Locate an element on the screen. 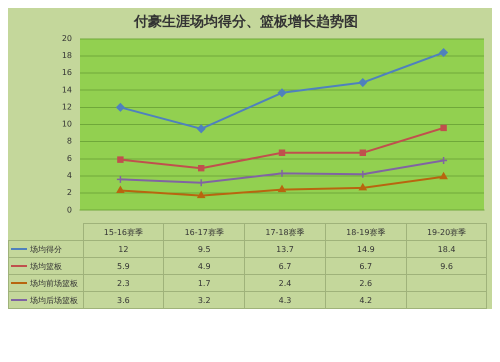 This screenshot has height=362, width=500. x-tick-label: 15-16赛季 is located at coordinates (123, 232).